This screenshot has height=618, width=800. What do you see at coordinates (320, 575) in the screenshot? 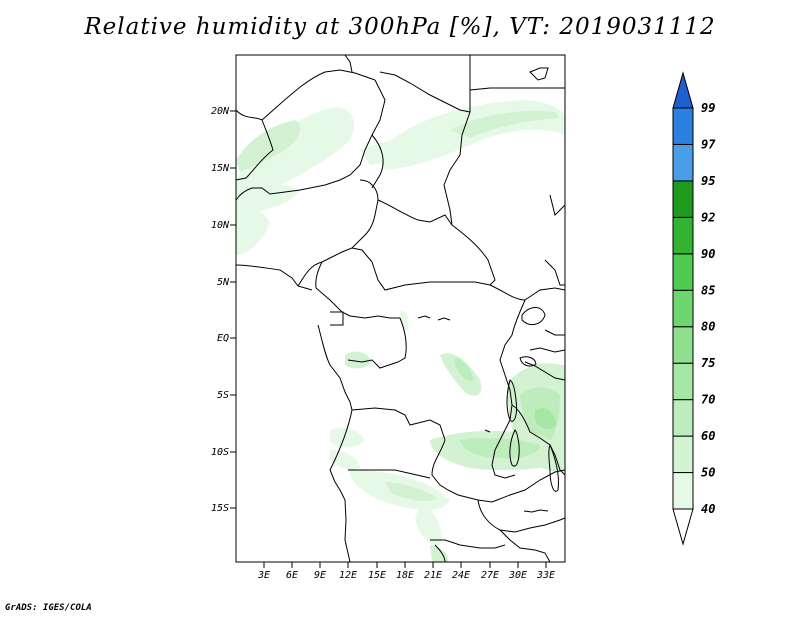
I see `lon-label-9e: 9E` at bounding box center [320, 575].